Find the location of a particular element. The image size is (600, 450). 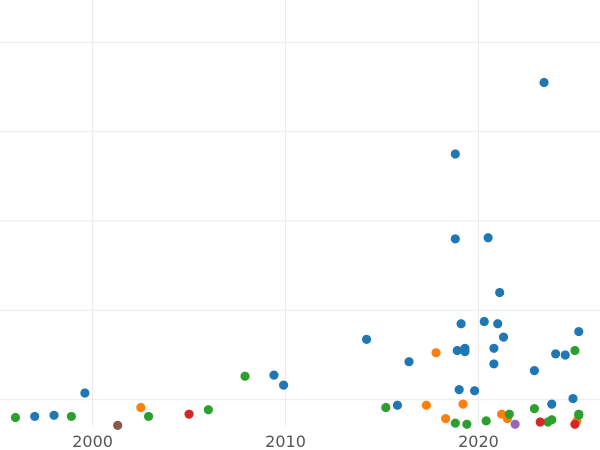

x-tick-label: 2020 is located at coordinates (478, 441).